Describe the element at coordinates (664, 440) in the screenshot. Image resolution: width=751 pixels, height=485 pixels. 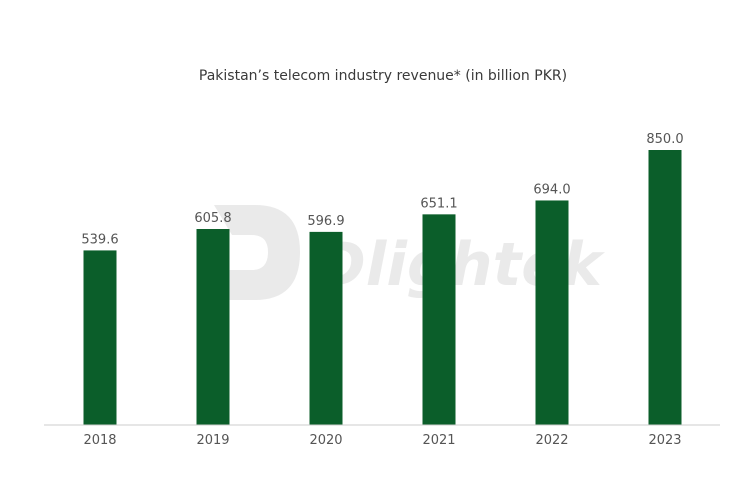
I see `x-tick-label-2023: 2023` at that location.